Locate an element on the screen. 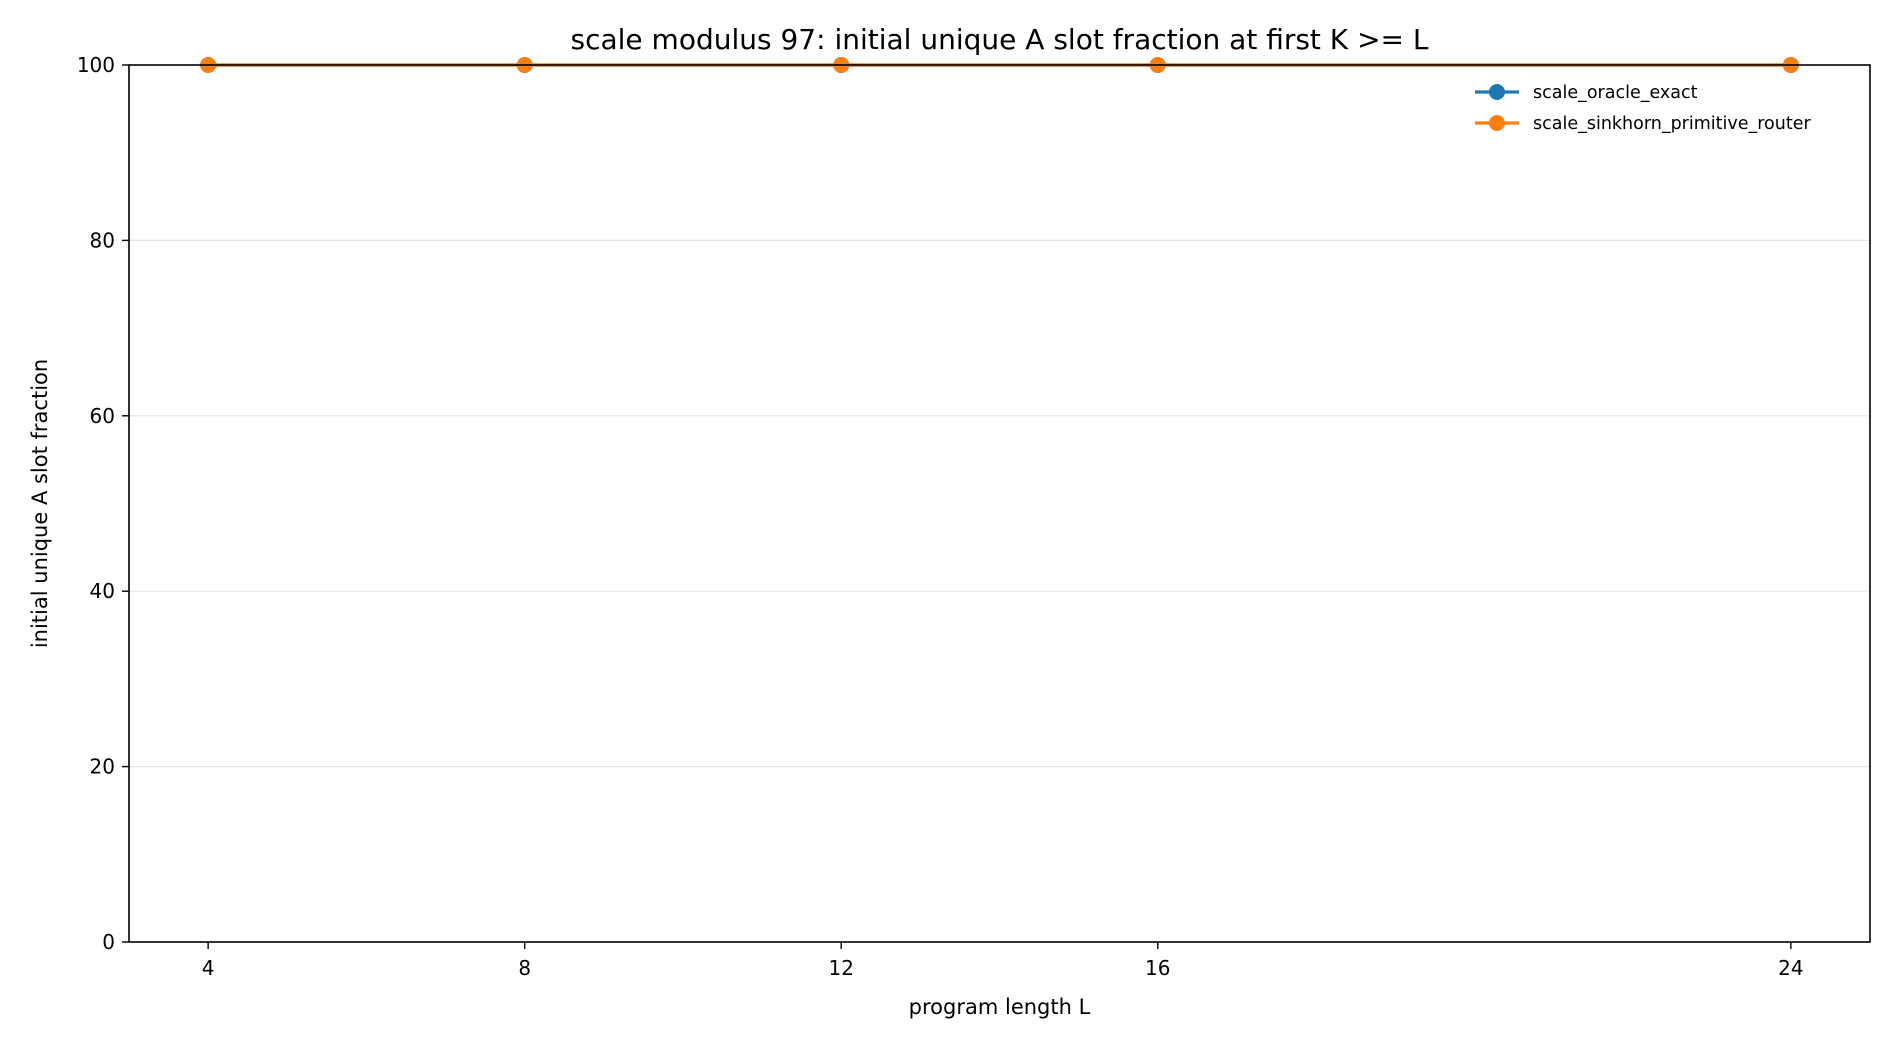  y-tick-label: 100 is located at coordinates (96, 65).